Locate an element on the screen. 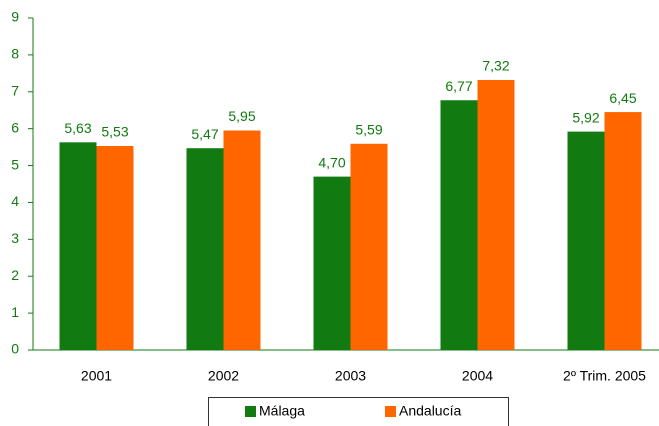 Image resolution: width=659 pixels, height=426 pixels. legend-label: Málaga is located at coordinates (282, 411).